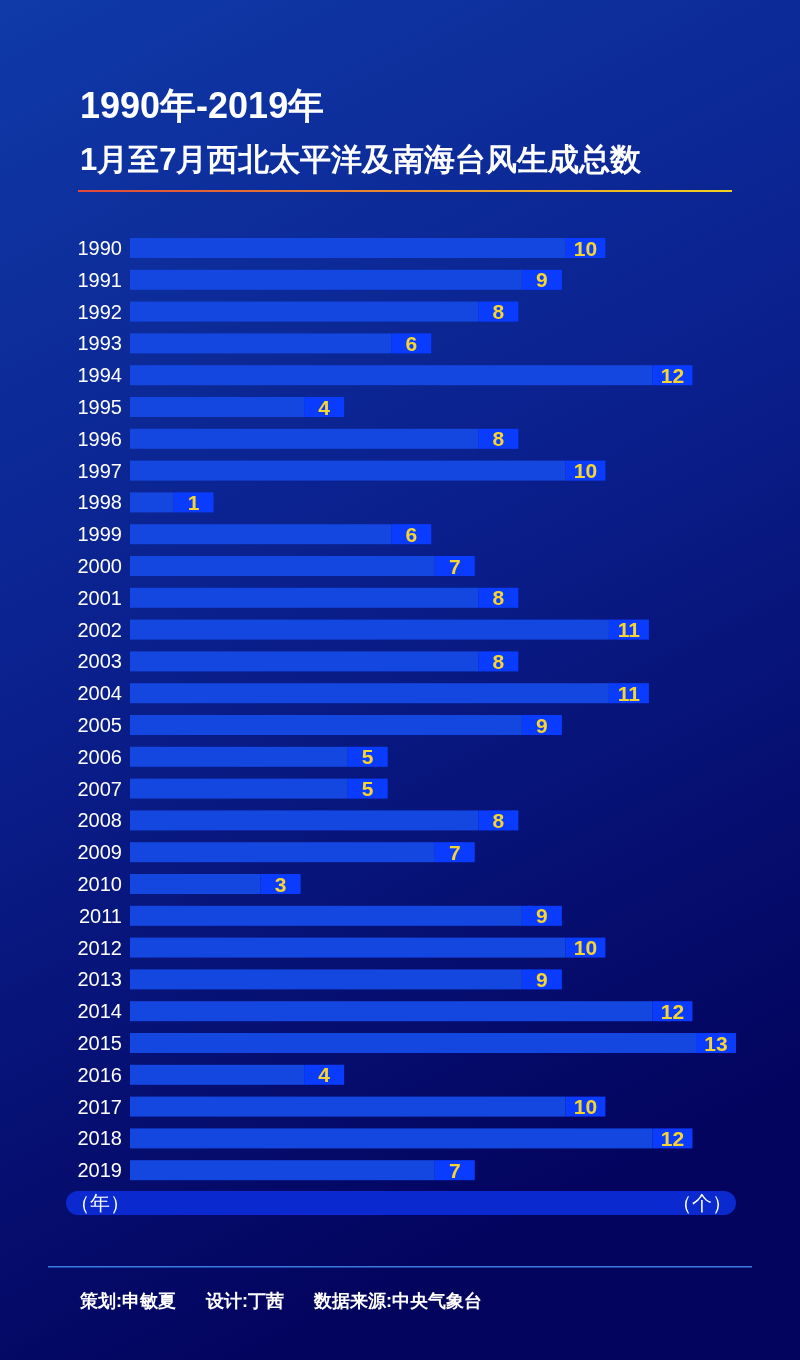 This screenshot has height=1360, width=800. Describe the element at coordinates (99, 1074) in the screenshot. I see `y-tick-label: 2016` at that location.